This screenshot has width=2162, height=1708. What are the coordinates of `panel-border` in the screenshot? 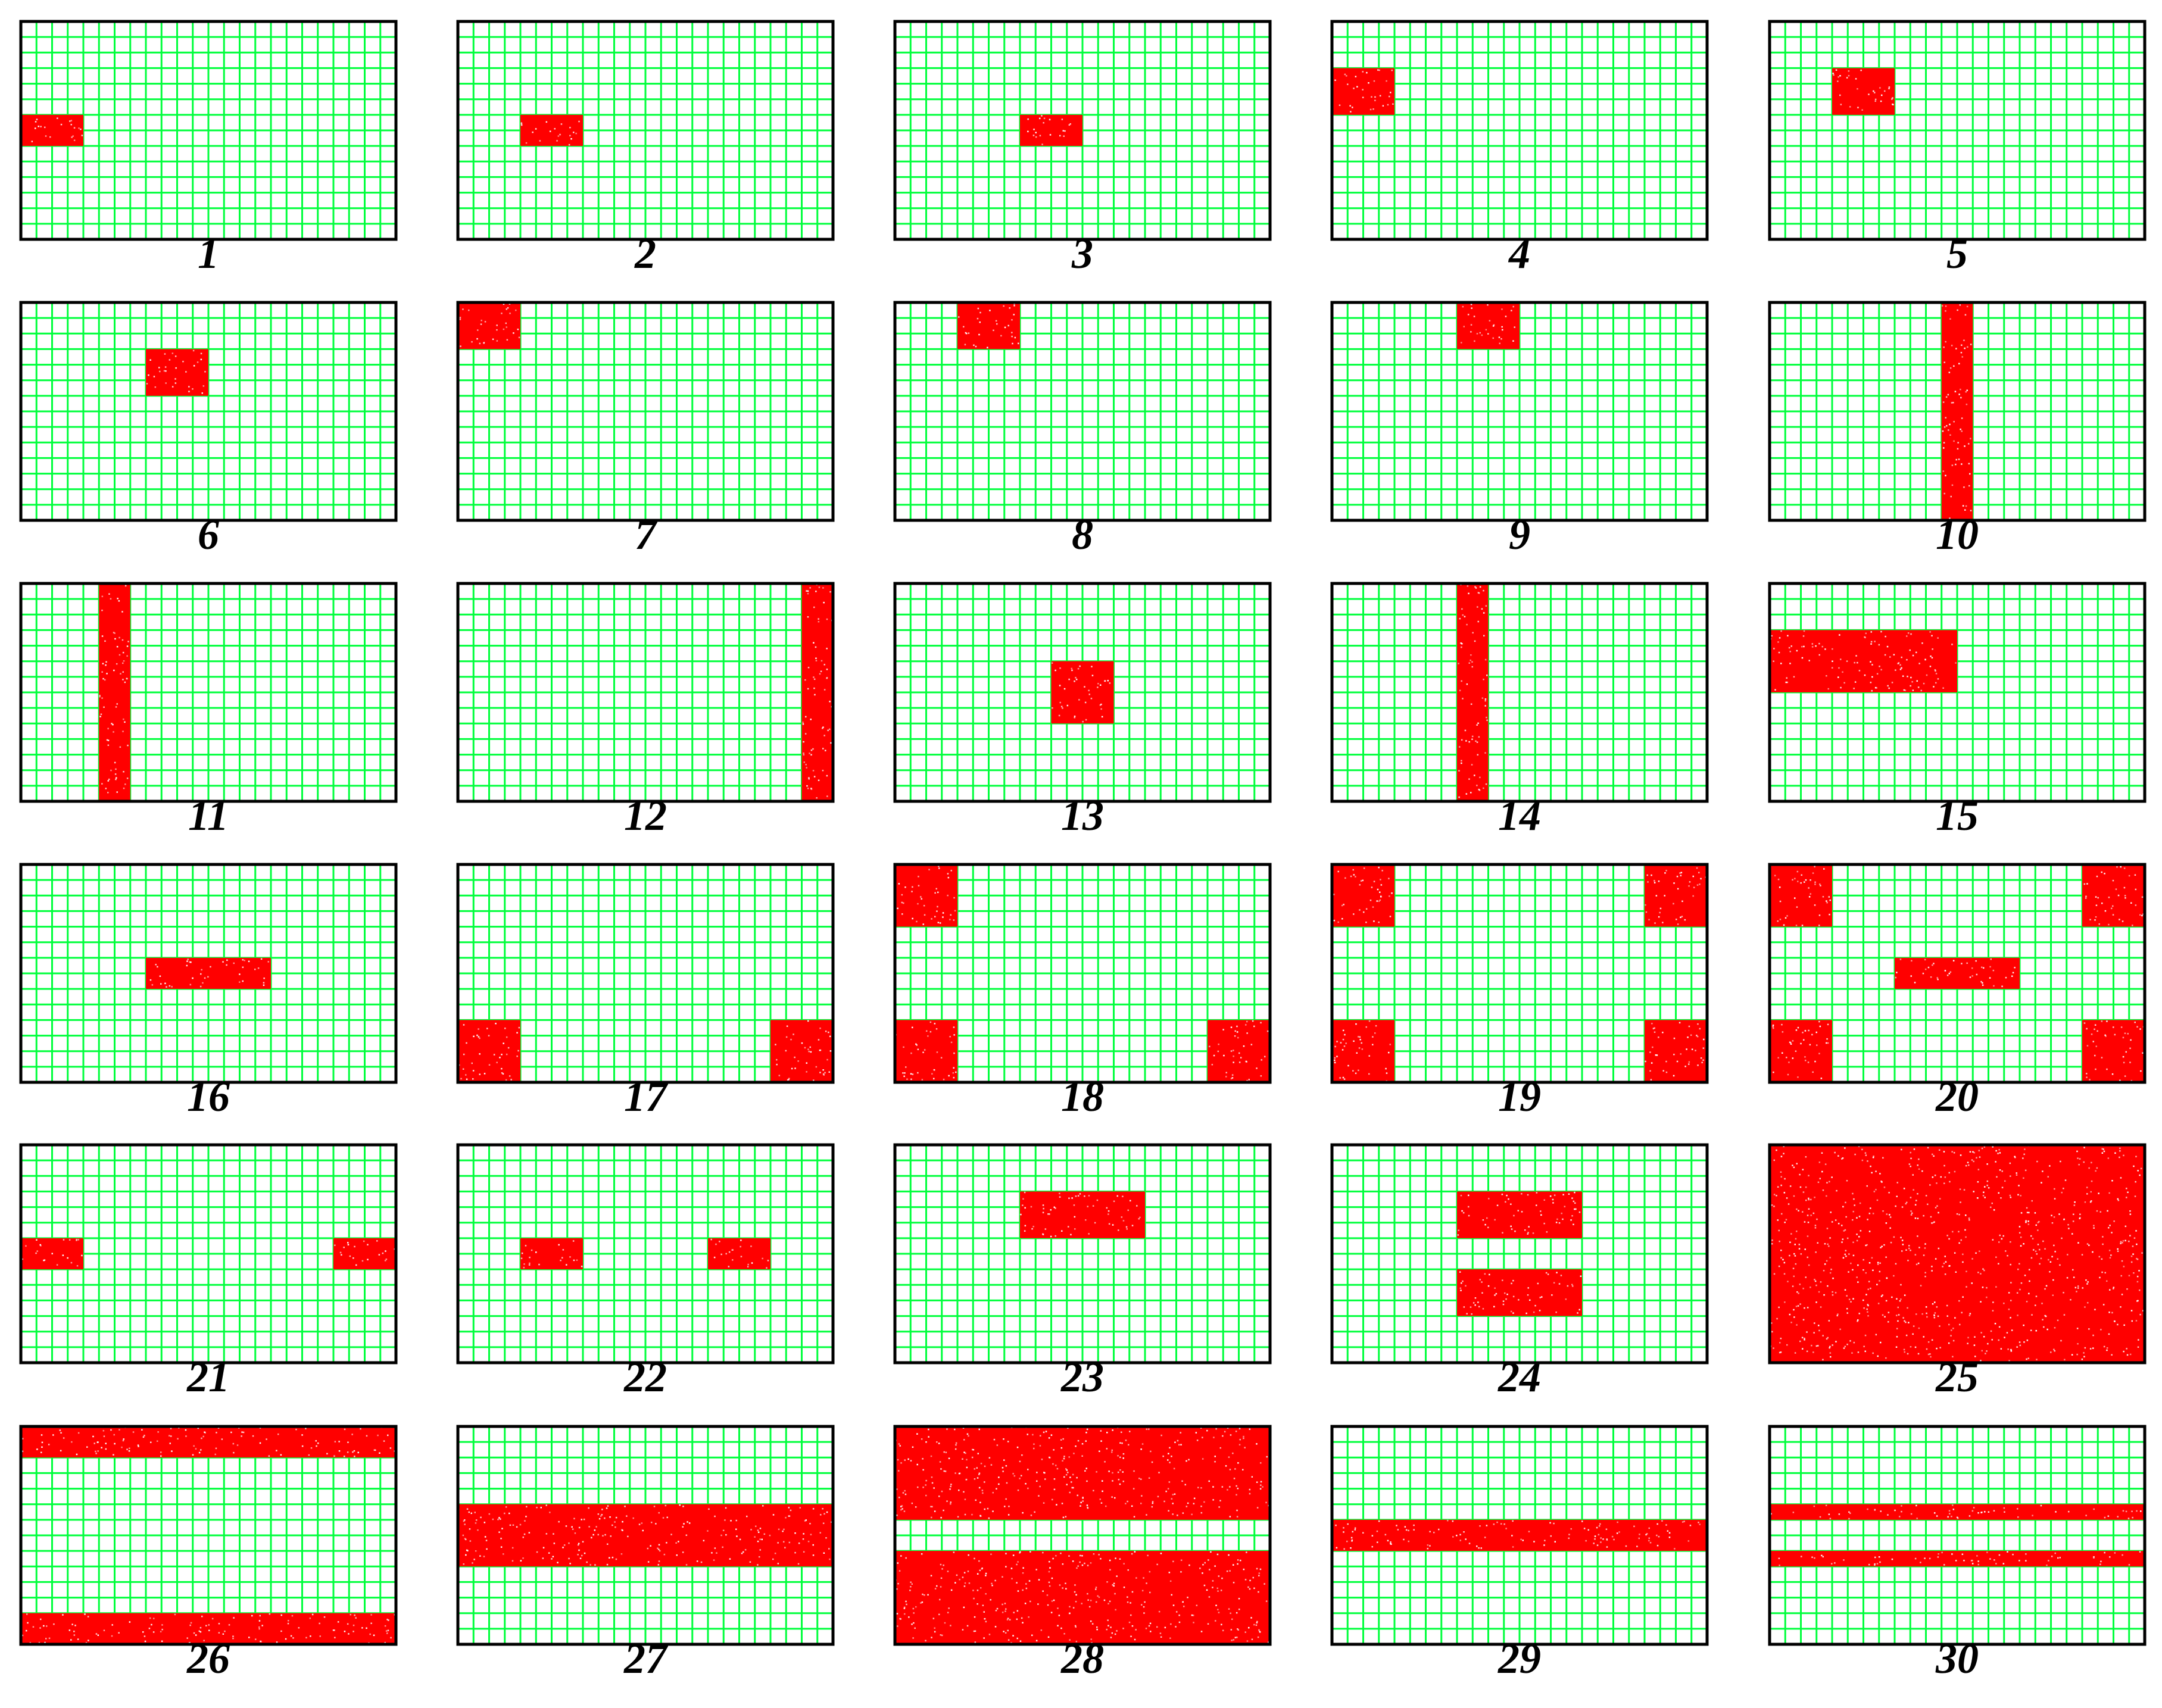 It's located at (1957, 973).